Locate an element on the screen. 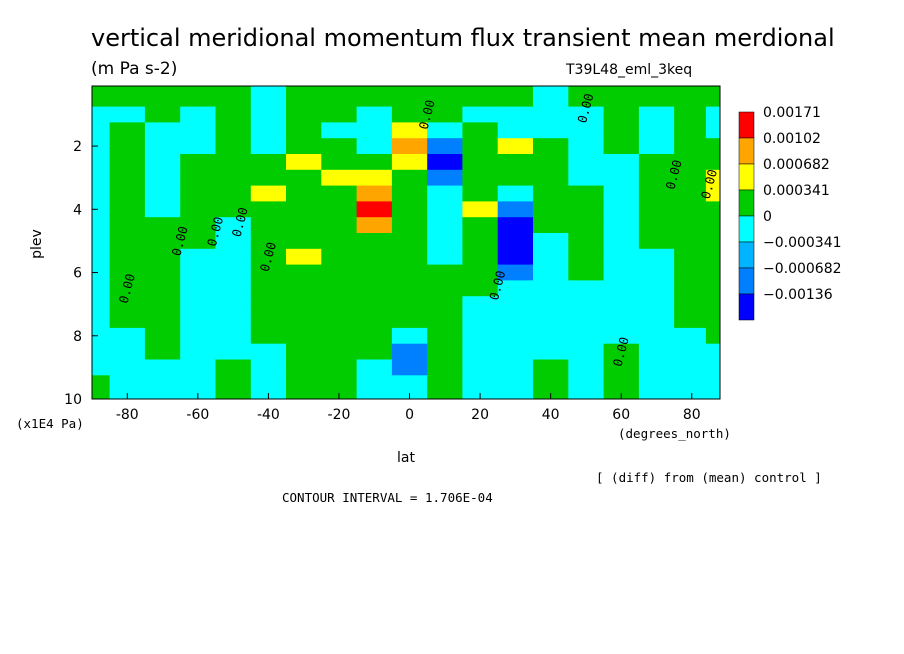 The image size is (904, 654). legend-label: 0 is located at coordinates (767, 217).